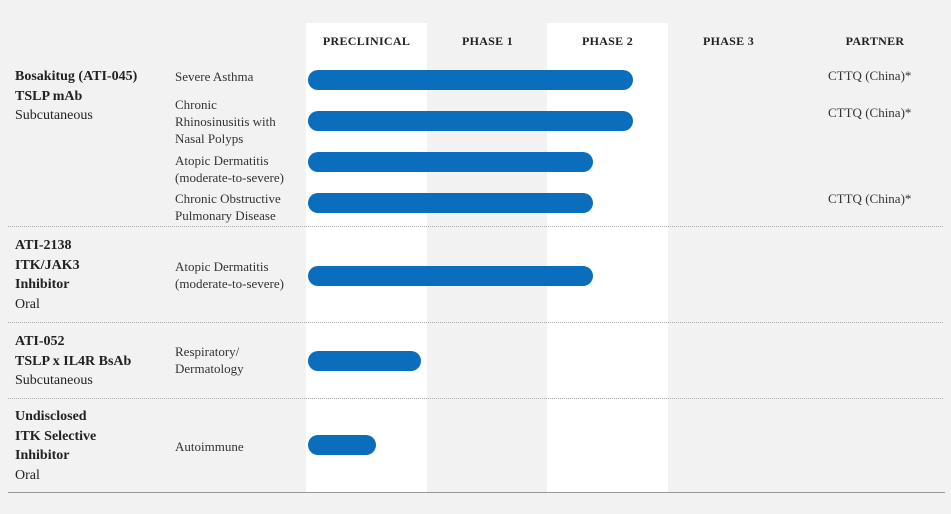 The height and width of the screenshot is (514, 951). What do you see at coordinates (92, 275) in the screenshot?
I see `program-ati-2138: ATI-2138 ITK/JAK3 Inhibitor Oral` at bounding box center [92, 275].